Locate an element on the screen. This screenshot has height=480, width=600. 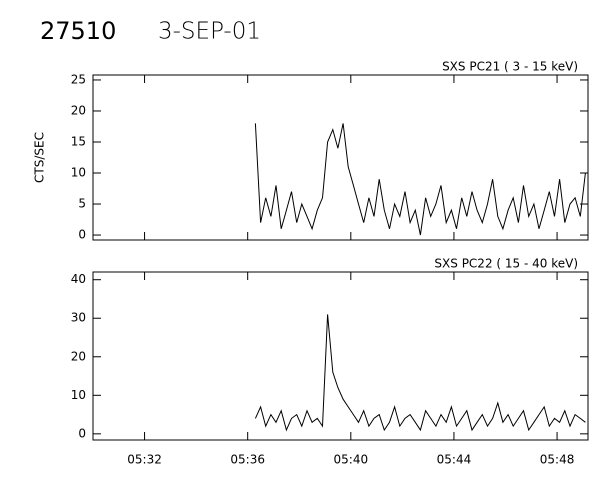
y-tick-label: 40 is located at coordinates (78, 279).